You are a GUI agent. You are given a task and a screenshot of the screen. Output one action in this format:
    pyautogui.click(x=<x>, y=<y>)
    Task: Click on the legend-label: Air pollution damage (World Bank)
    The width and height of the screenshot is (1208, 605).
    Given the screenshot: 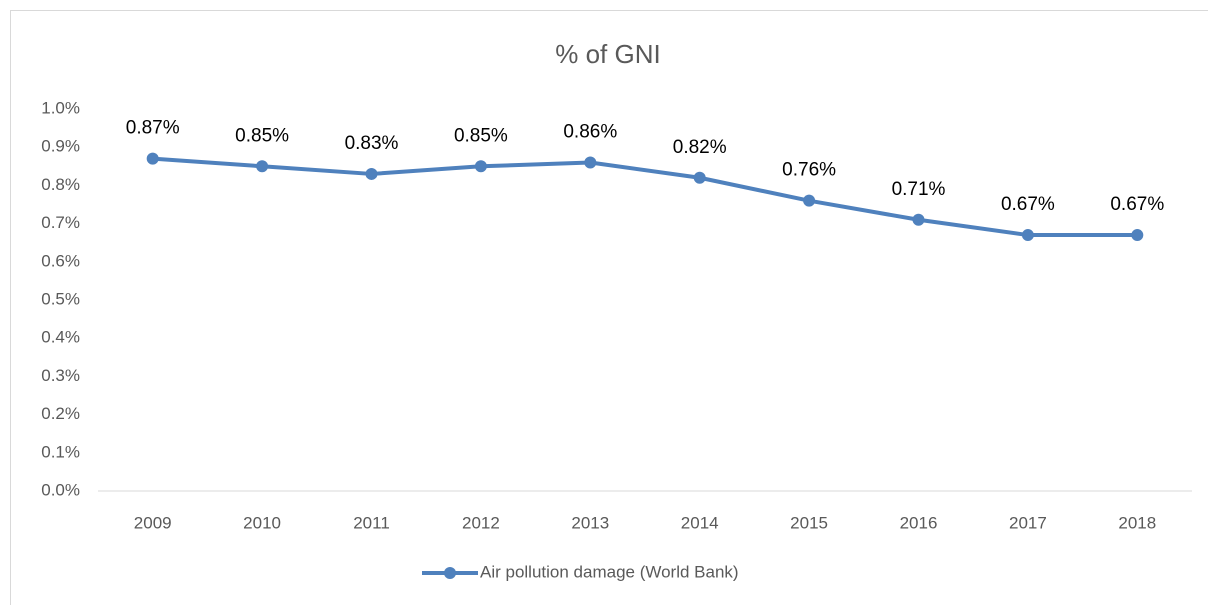 What is the action you would take?
    pyautogui.click(x=609, y=571)
    